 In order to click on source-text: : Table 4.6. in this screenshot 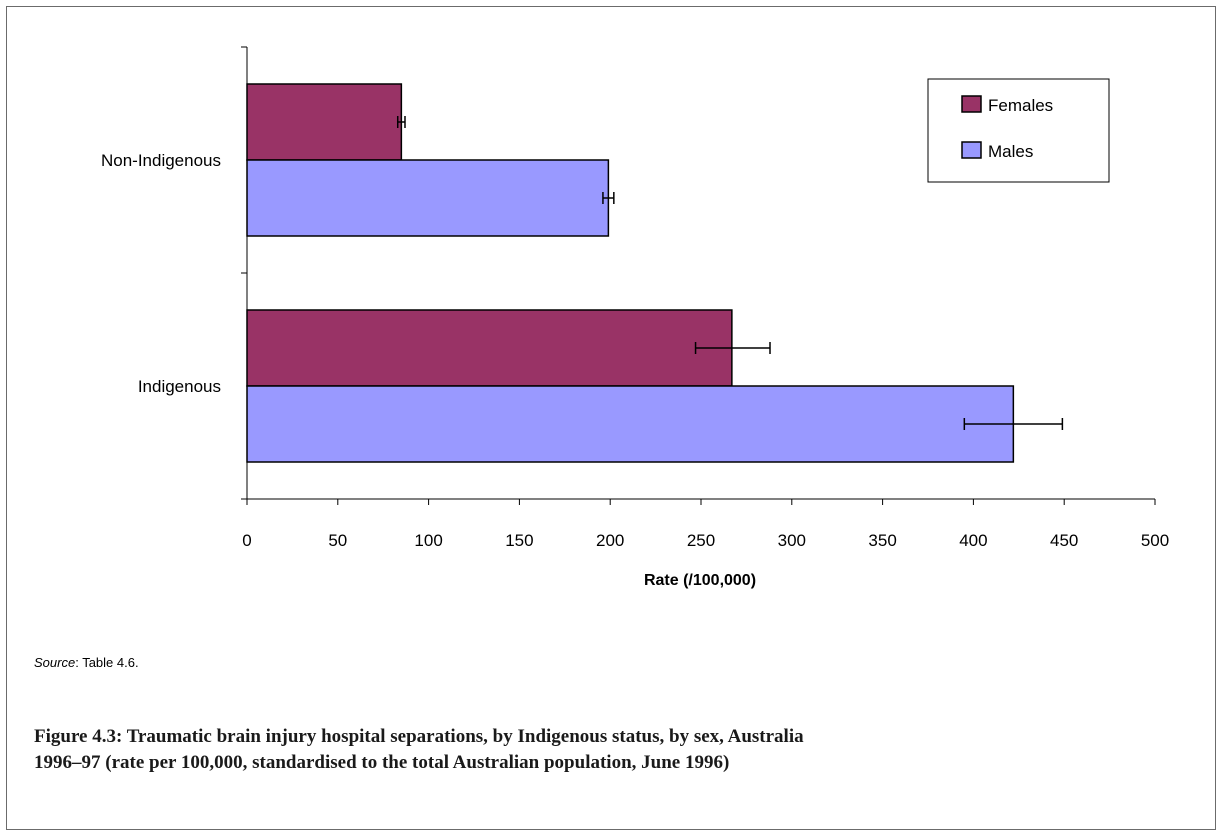, I will do `click(107, 662)`.